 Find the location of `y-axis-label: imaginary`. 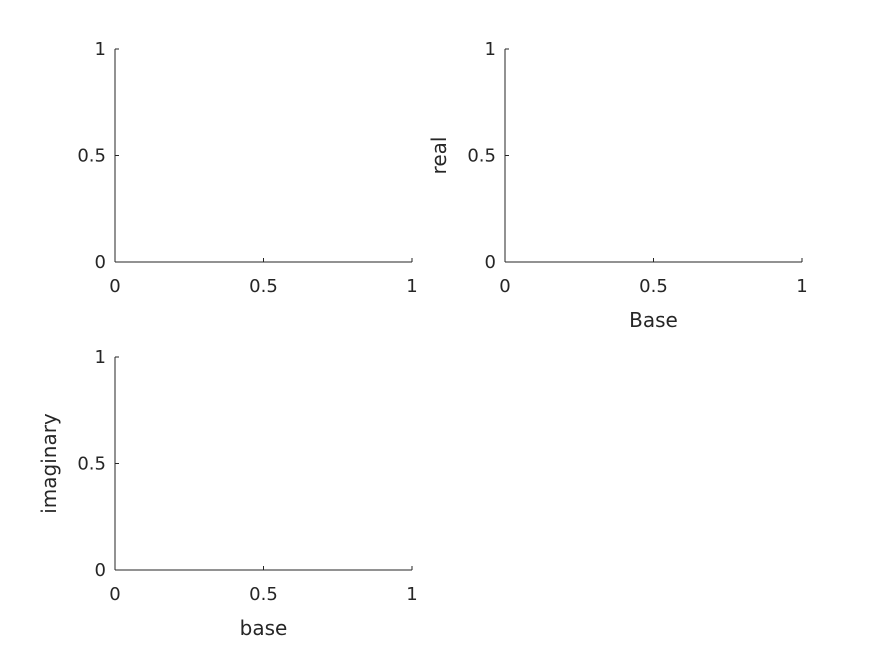

y-axis-label: imaginary is located at coordinates (49, 463).